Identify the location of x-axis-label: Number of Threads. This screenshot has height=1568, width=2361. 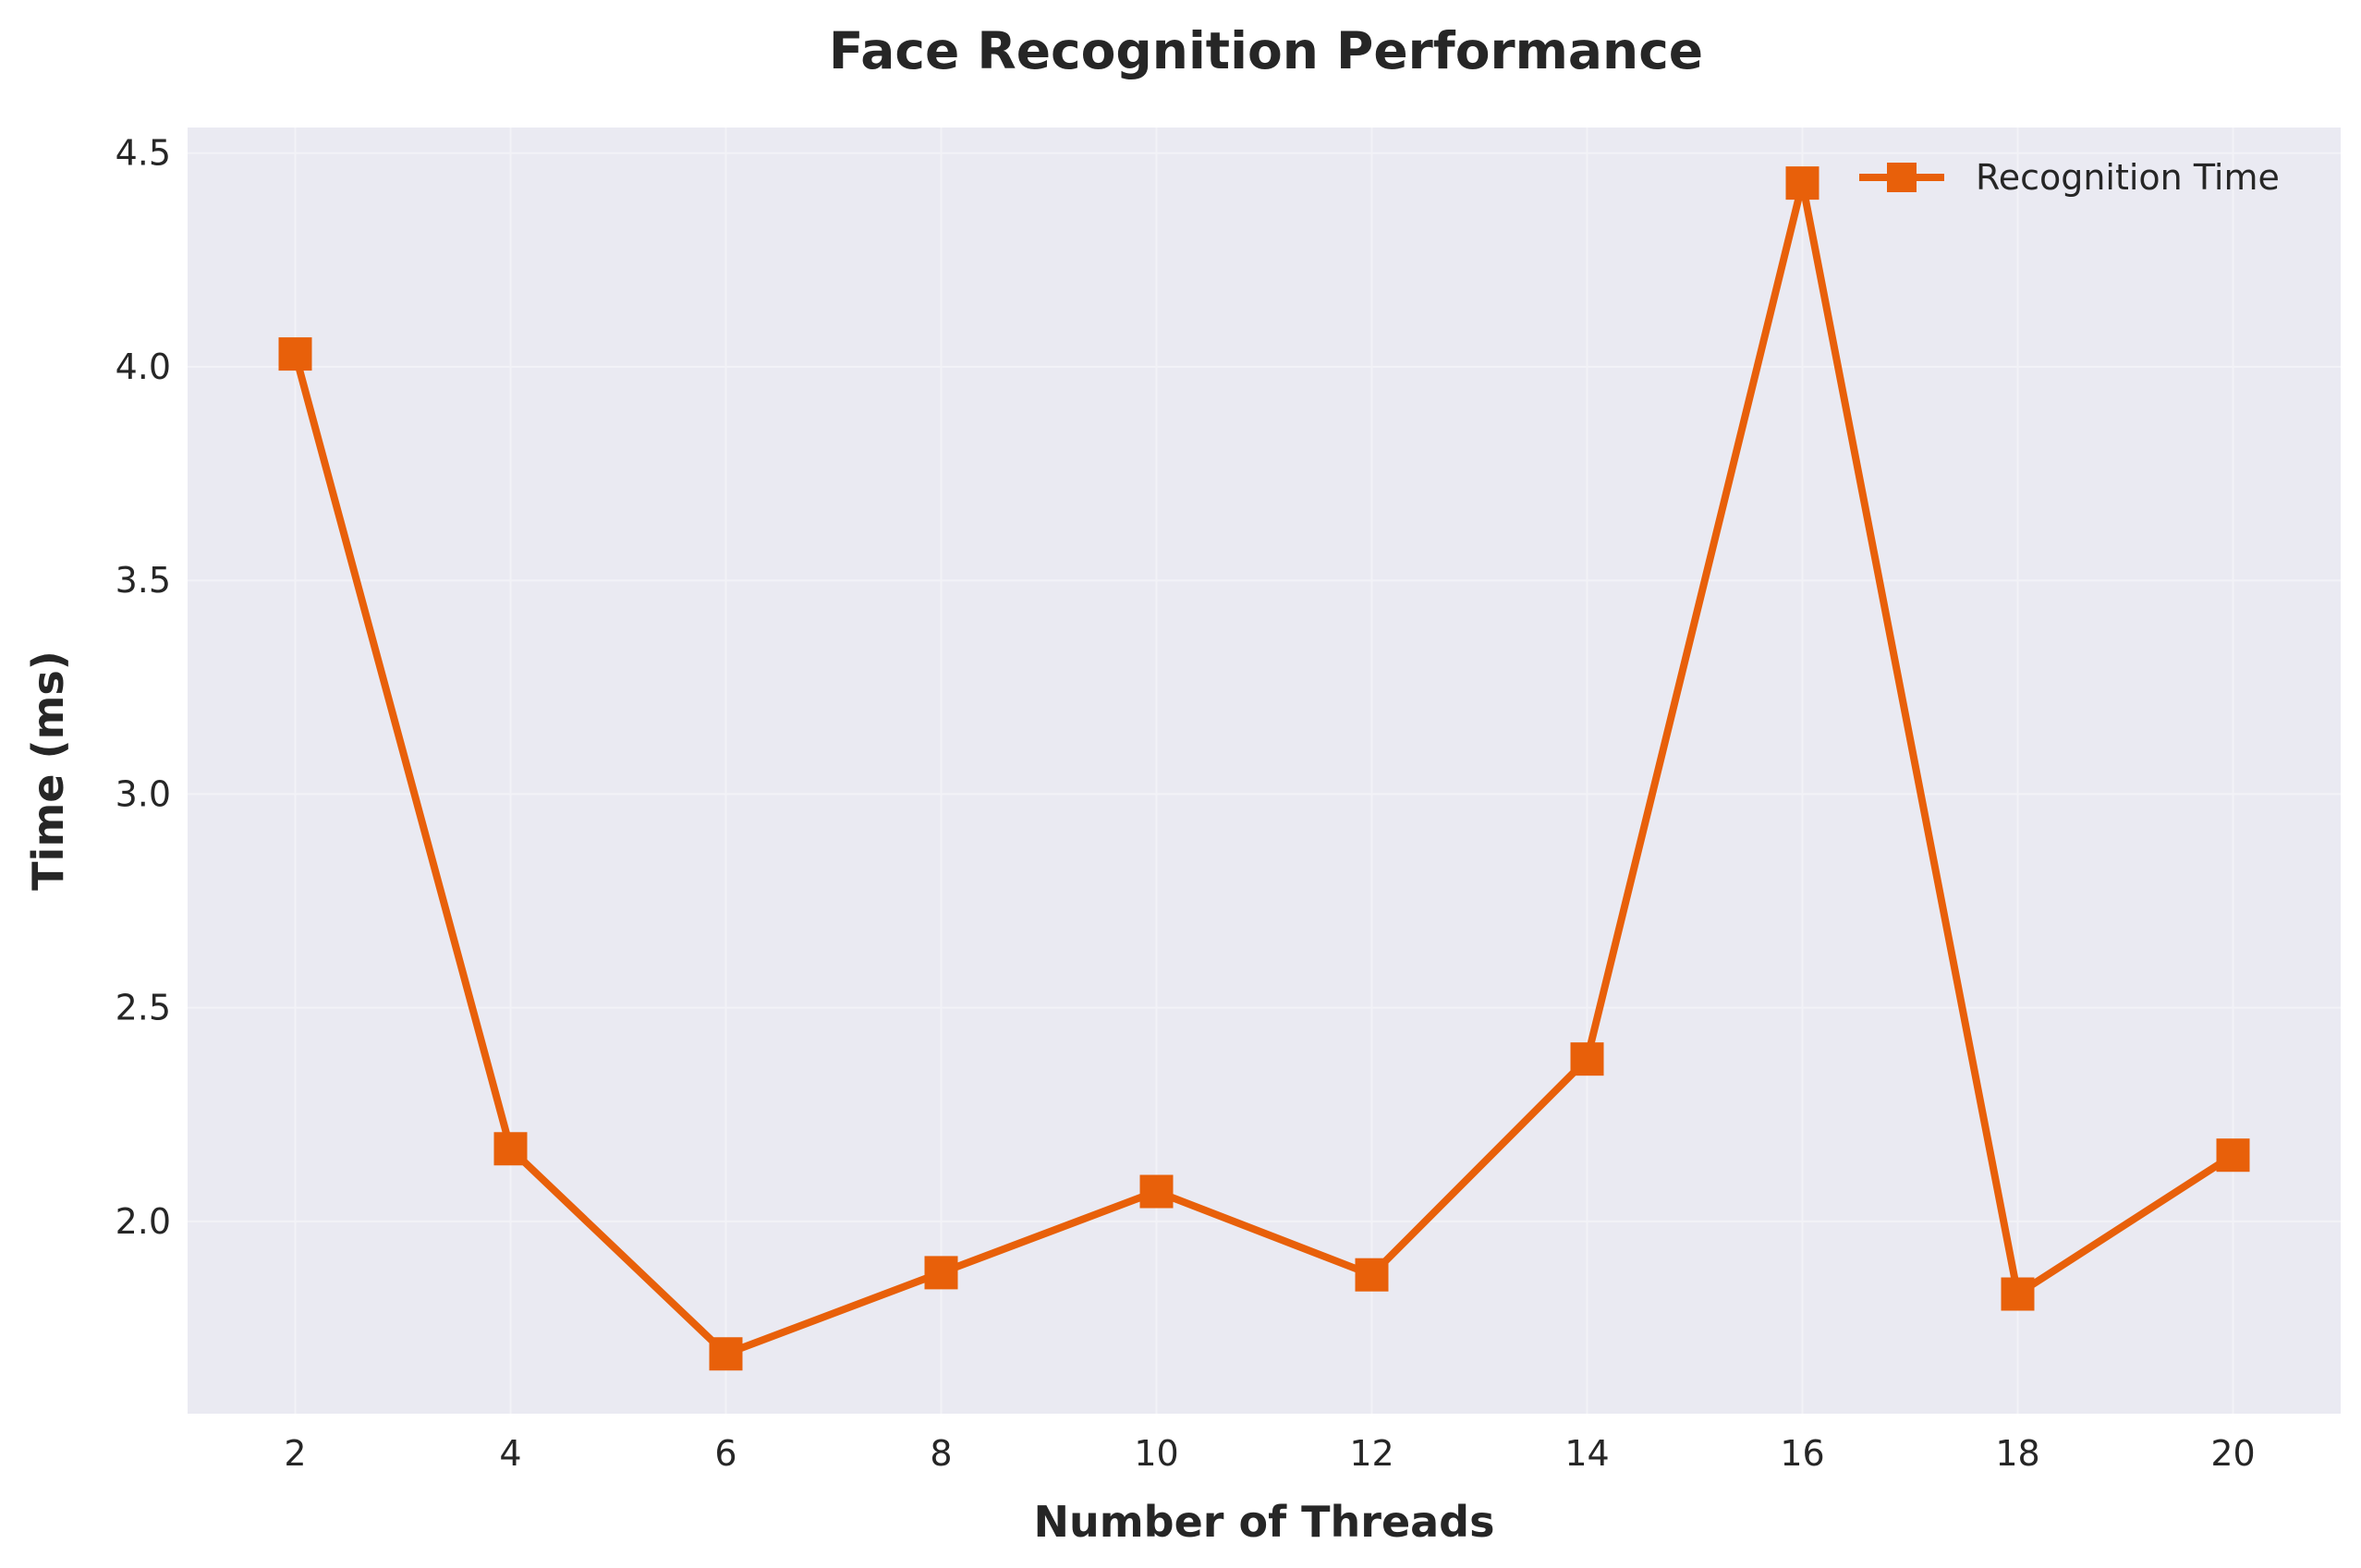
(1264, 1522).